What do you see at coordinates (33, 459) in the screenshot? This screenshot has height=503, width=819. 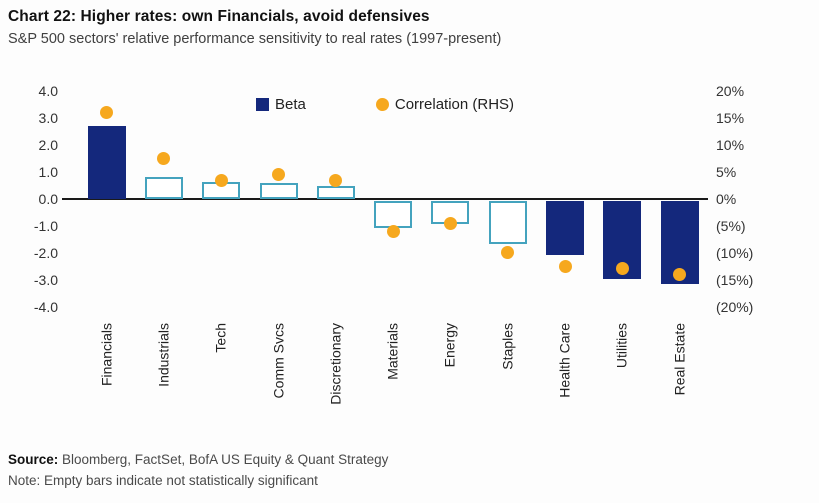 I see `source-label: Source:` at bounding box center [33, 459].